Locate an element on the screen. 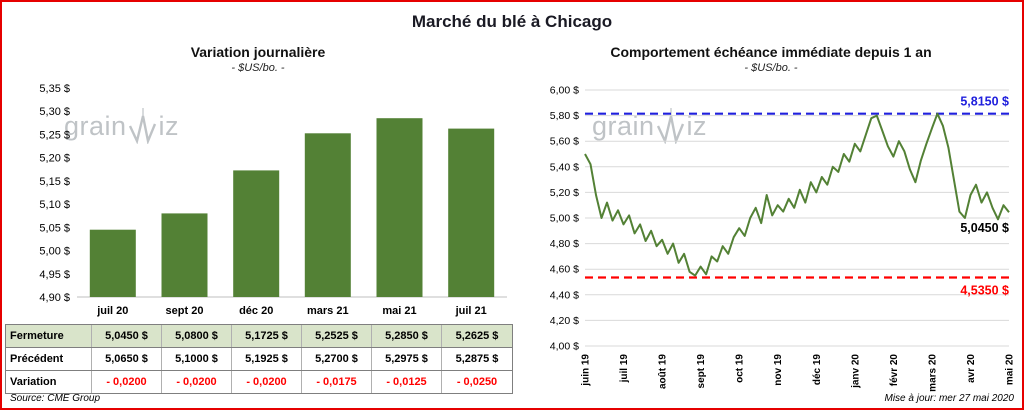  watermark-text-prefix: grain is located at coordinates (95, 125).